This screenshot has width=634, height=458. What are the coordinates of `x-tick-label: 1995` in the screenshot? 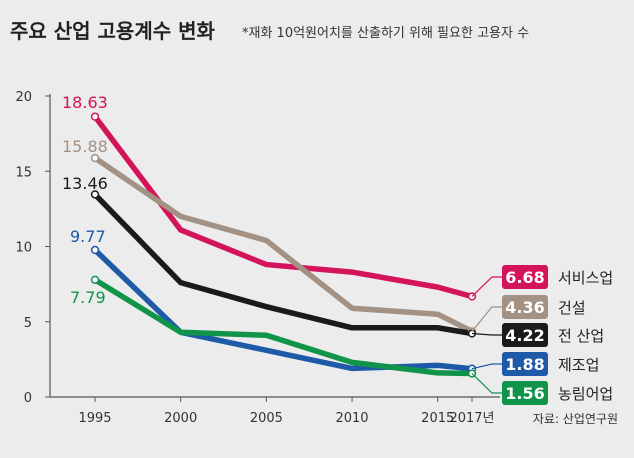 It's located at (94, 418).